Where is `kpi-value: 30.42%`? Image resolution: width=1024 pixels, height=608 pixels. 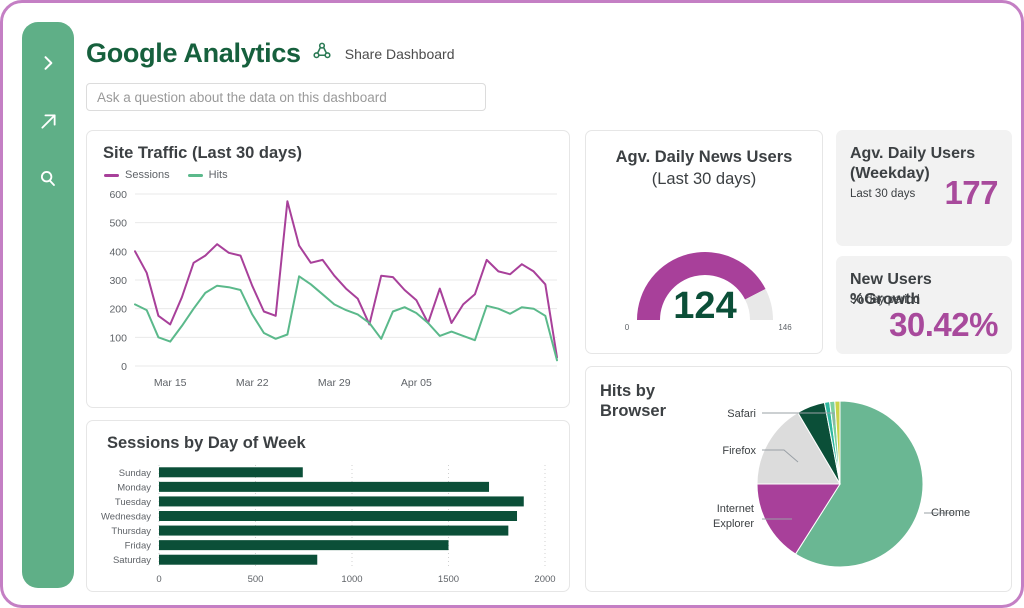
kpi-value: 30.42% is located at coordinates (943, 324).